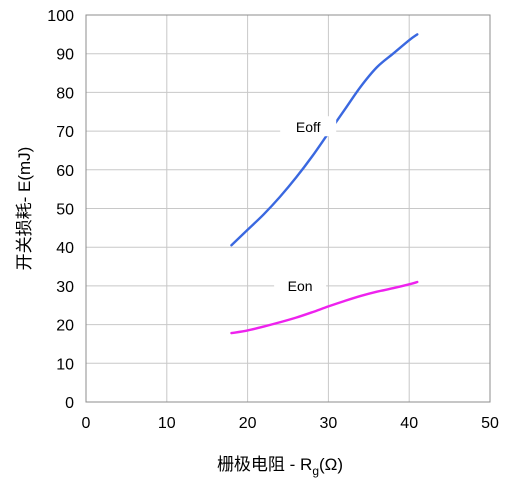 This screenshot has width=507, height=483. I want to click on y-tick-label: 0, so click(69, 403).